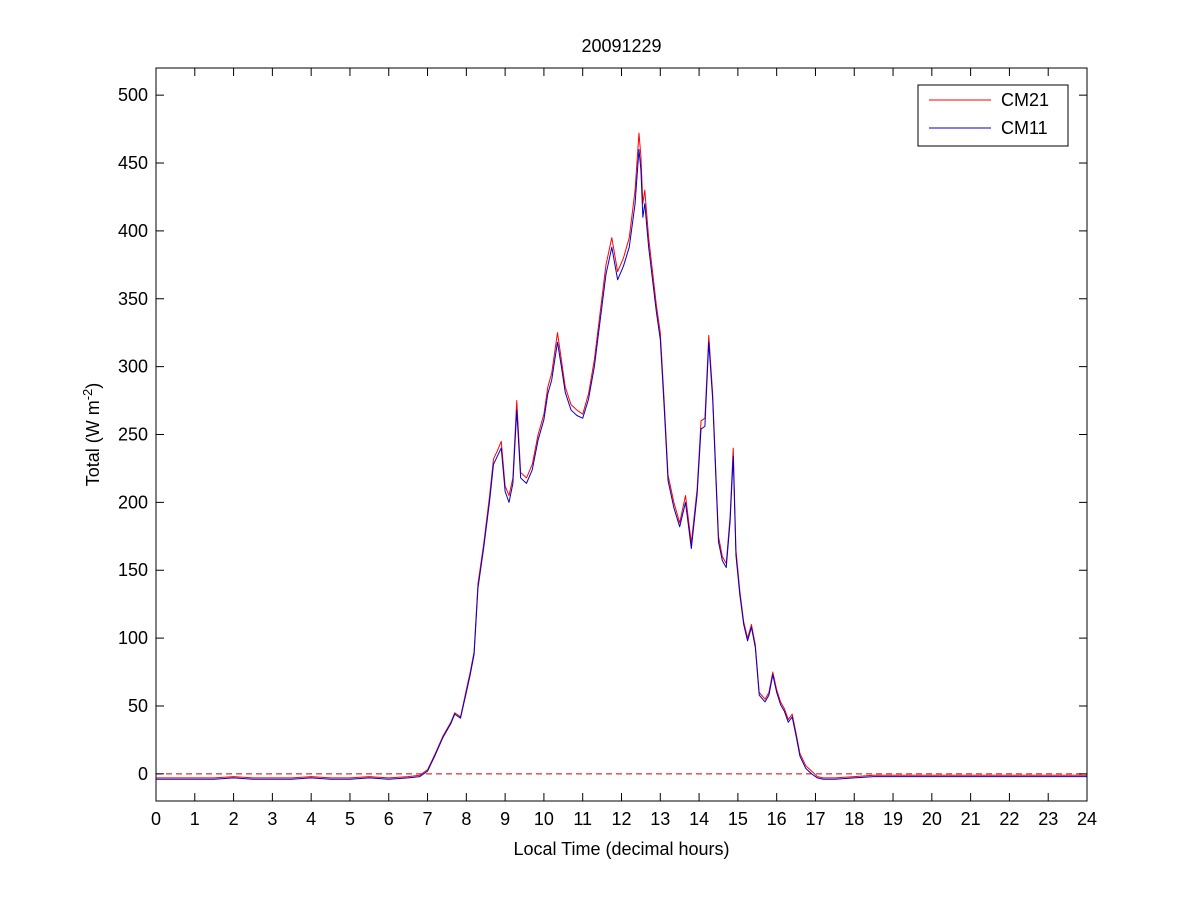  Describe the element at coordinates (815, 819) in the screenshot. I see `x-tick-label: 17` at that location.